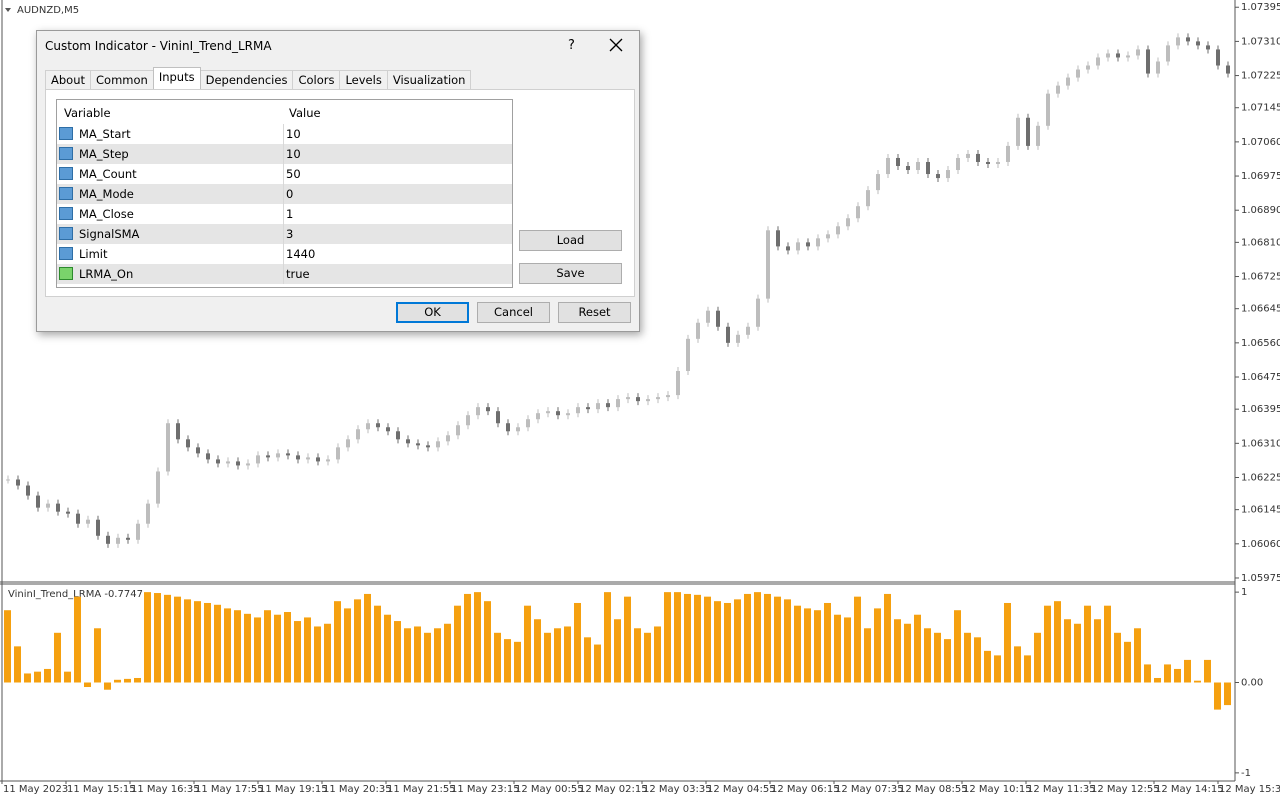 This screenshot has width=1280, height=800. What do you see at coordinates (293, 174) in the screenshot?
I see `value-cell: 50` at bounding box center [293, 174].